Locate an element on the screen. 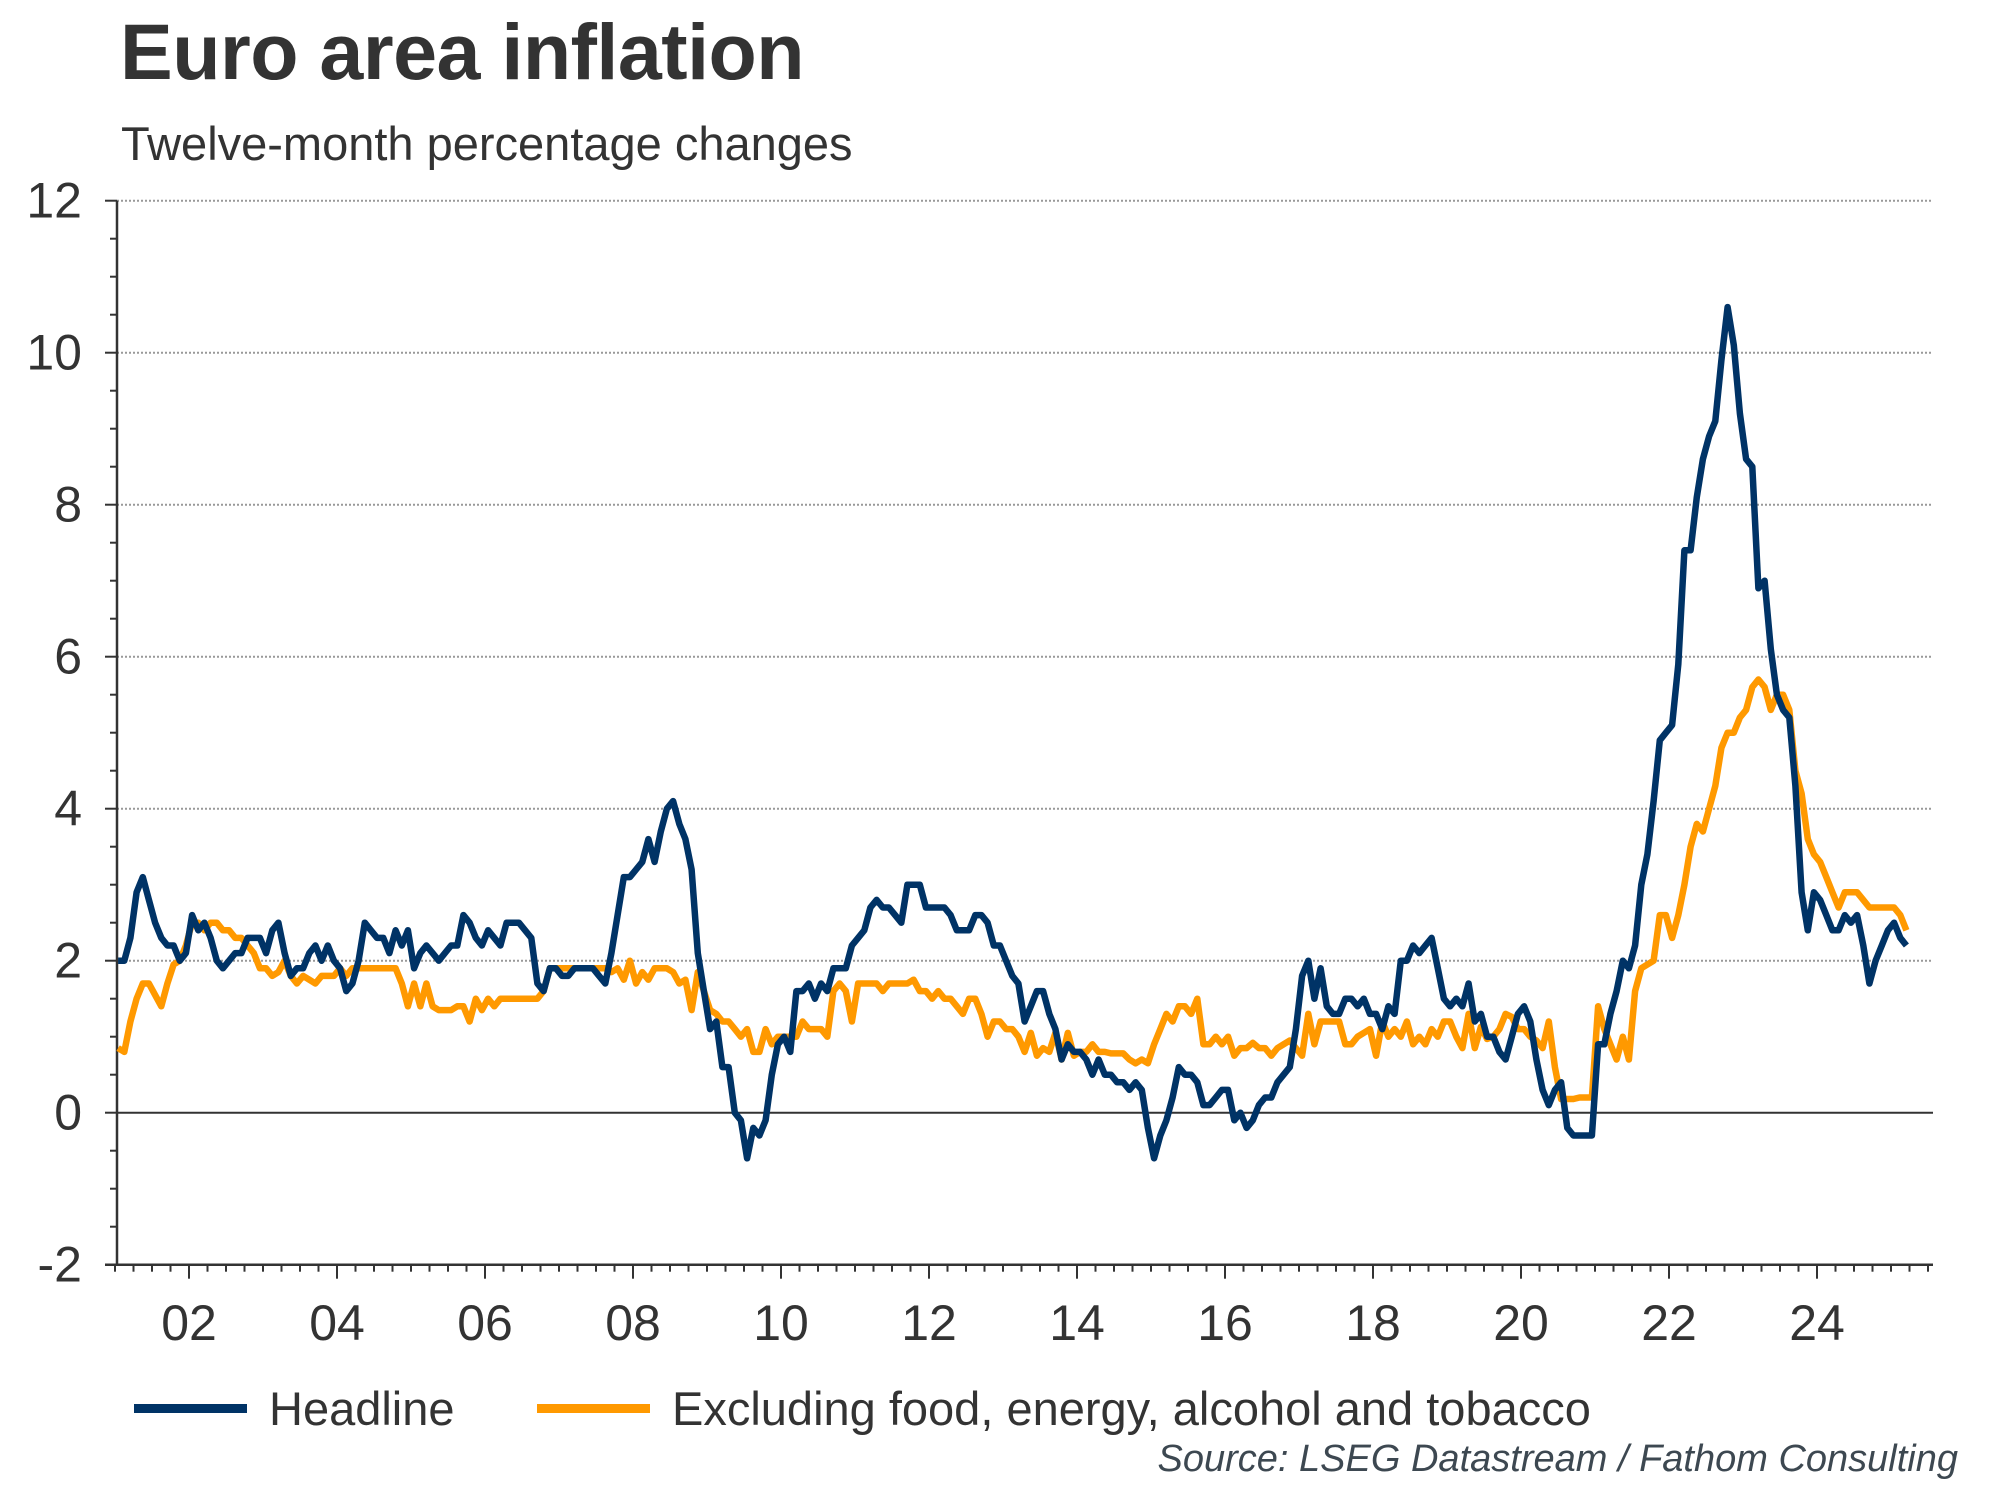 The image size is (2000, 1500). x-tick-label: 04 is located at coordinates (337, 1323).